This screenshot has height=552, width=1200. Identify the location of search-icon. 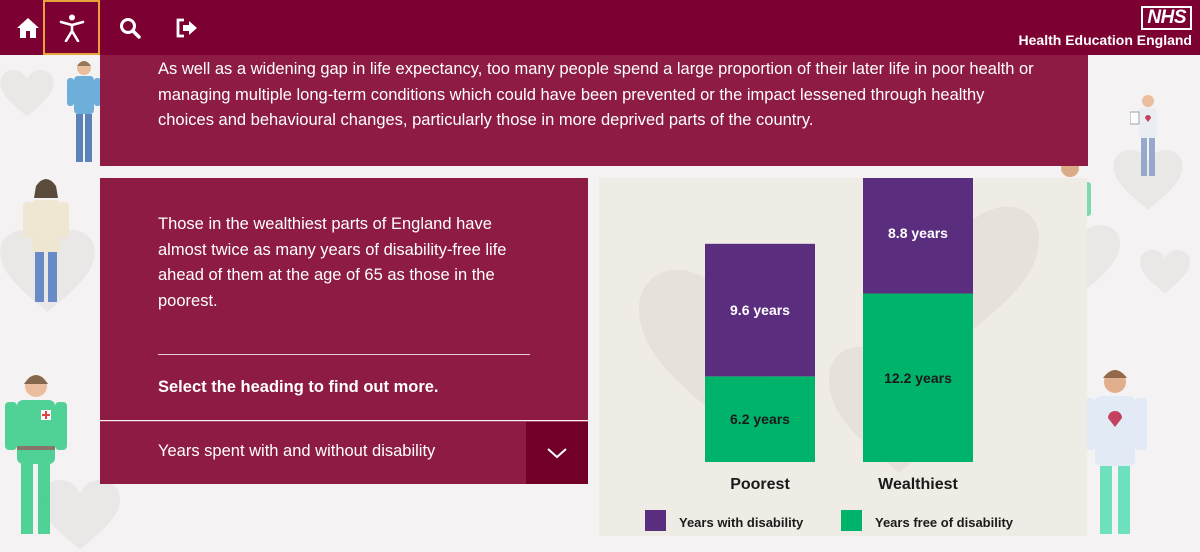
(130, 28).